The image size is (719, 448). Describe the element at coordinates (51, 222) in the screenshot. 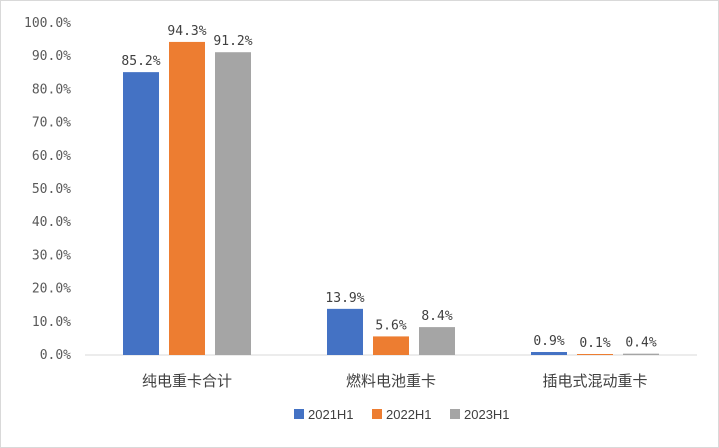

I see `y-tick-label: 40.0%` at that location.